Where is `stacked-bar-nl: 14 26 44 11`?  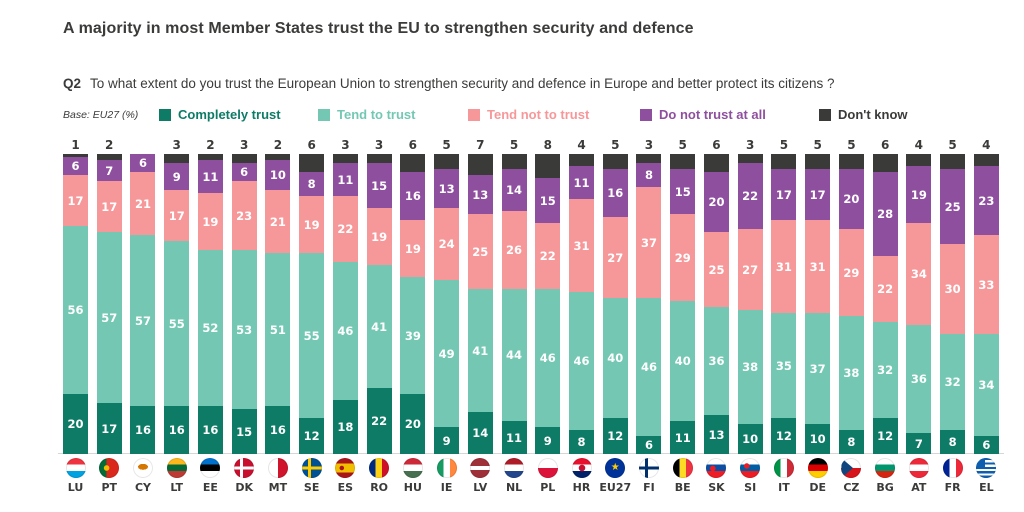 stacked-bar-nl: 14 26 44 11 is located at coordinates (514, 304).